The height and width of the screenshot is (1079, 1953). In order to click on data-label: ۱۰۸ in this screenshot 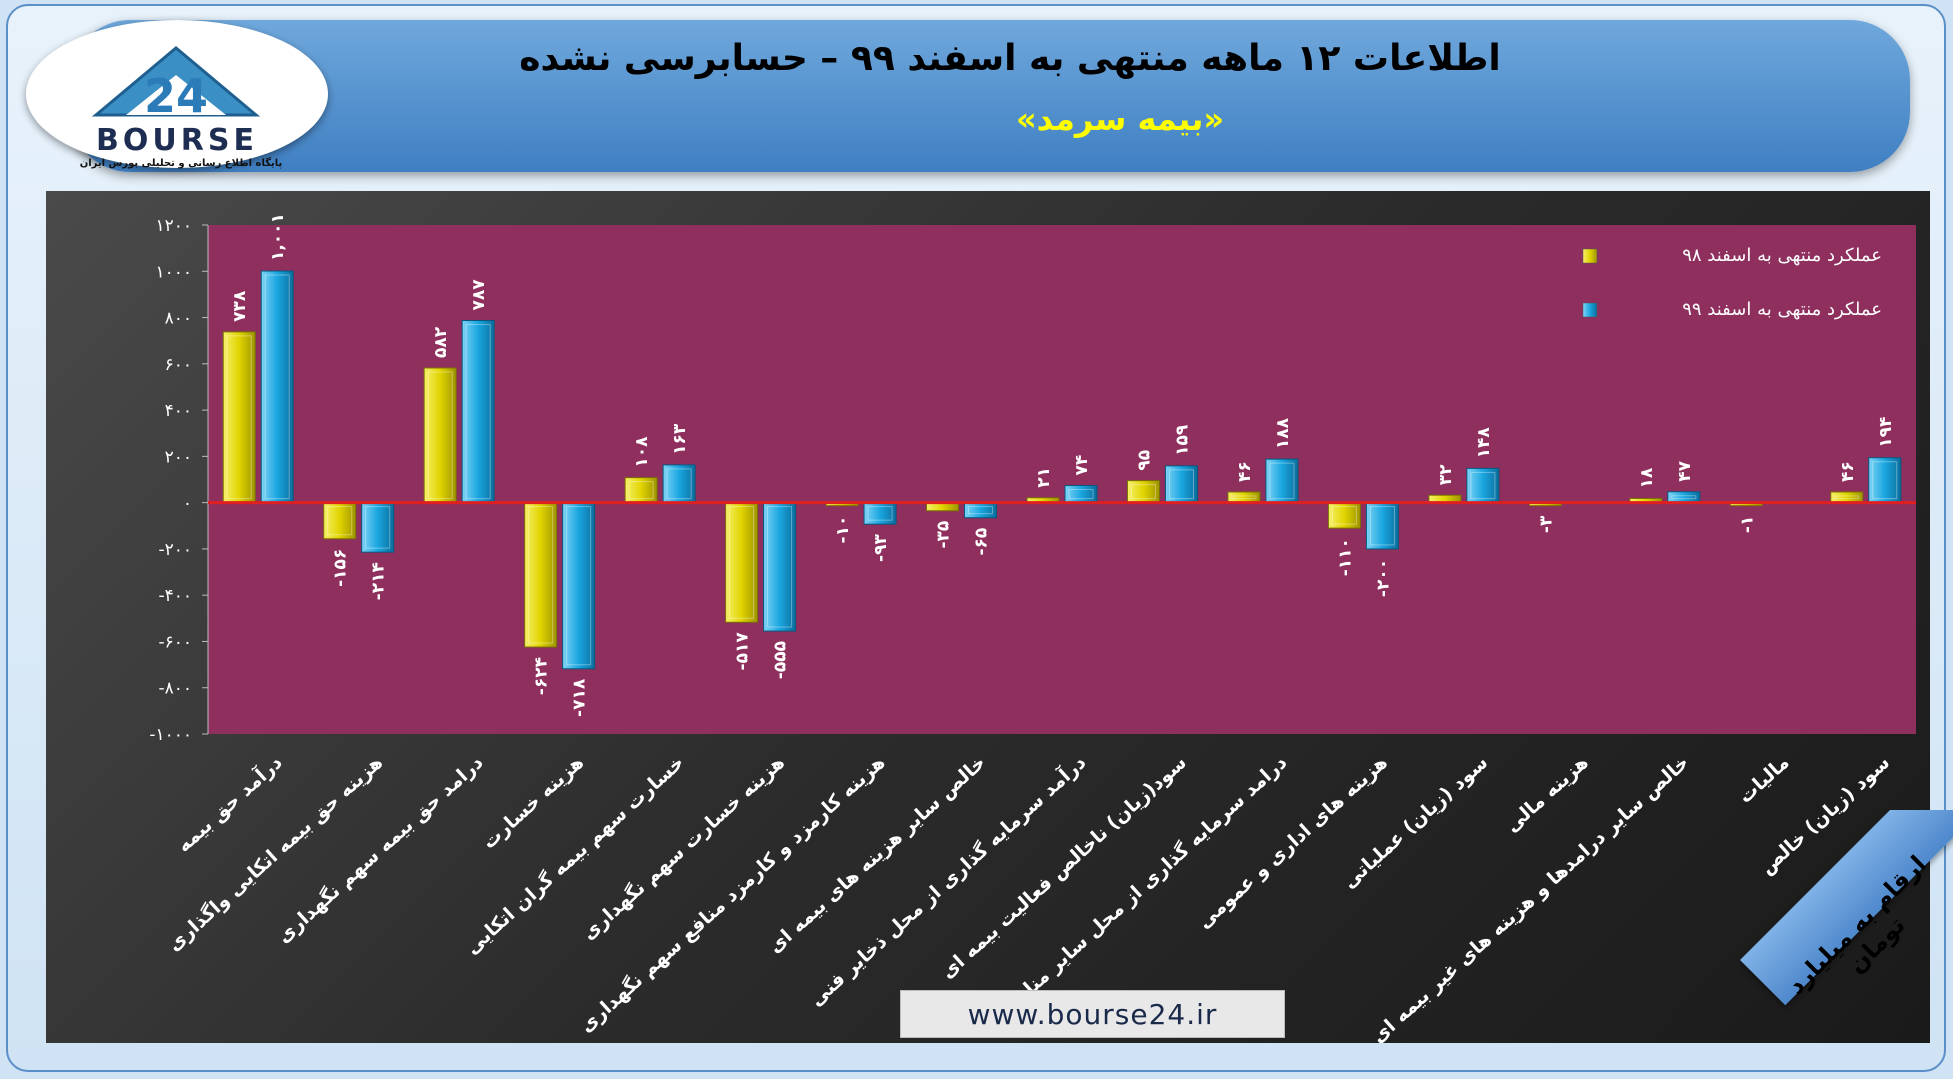, I will do `click(642, 452)`.